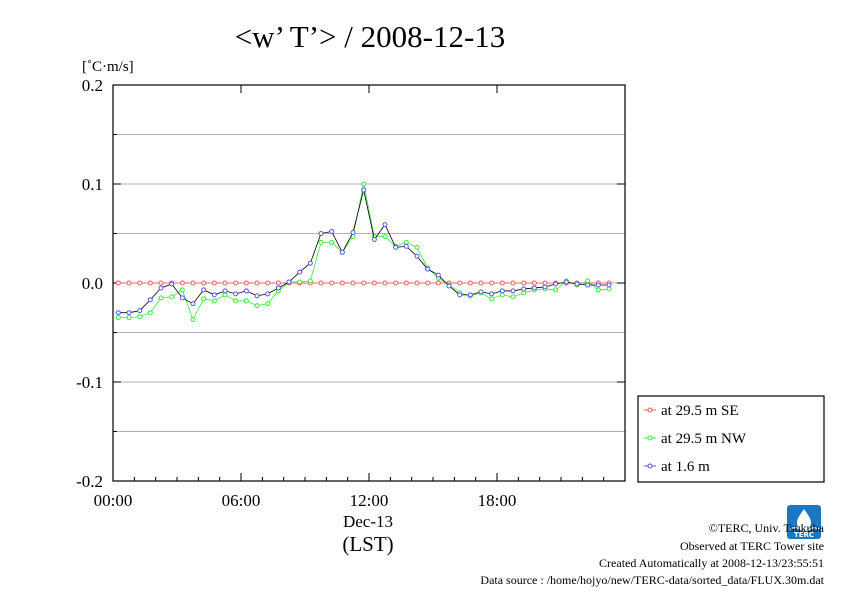 The height and width of the screenshot is (595, 842). Describe the element at coordinates (89, 382) in the screenshot. I see `y-tick-label: -0.1` at that location.